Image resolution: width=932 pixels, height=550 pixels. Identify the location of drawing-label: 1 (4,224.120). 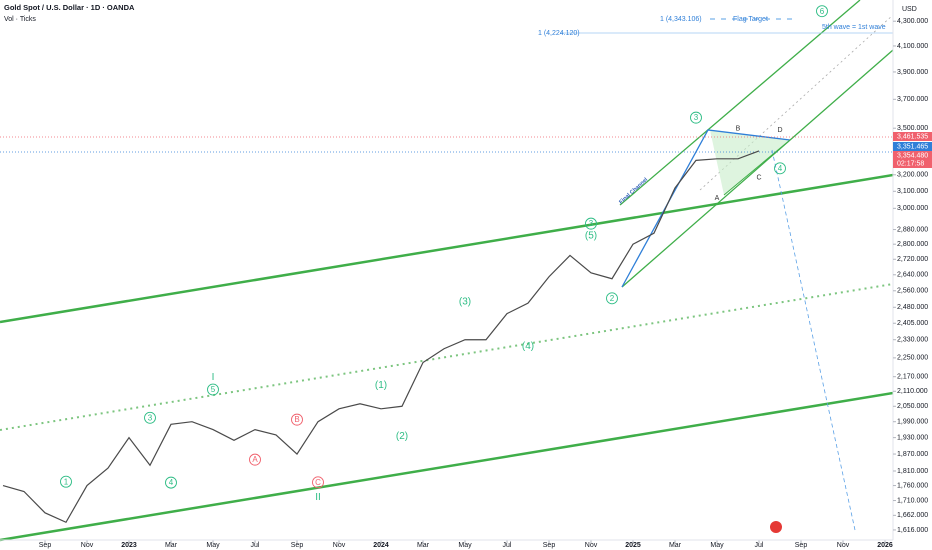
(559, 33).